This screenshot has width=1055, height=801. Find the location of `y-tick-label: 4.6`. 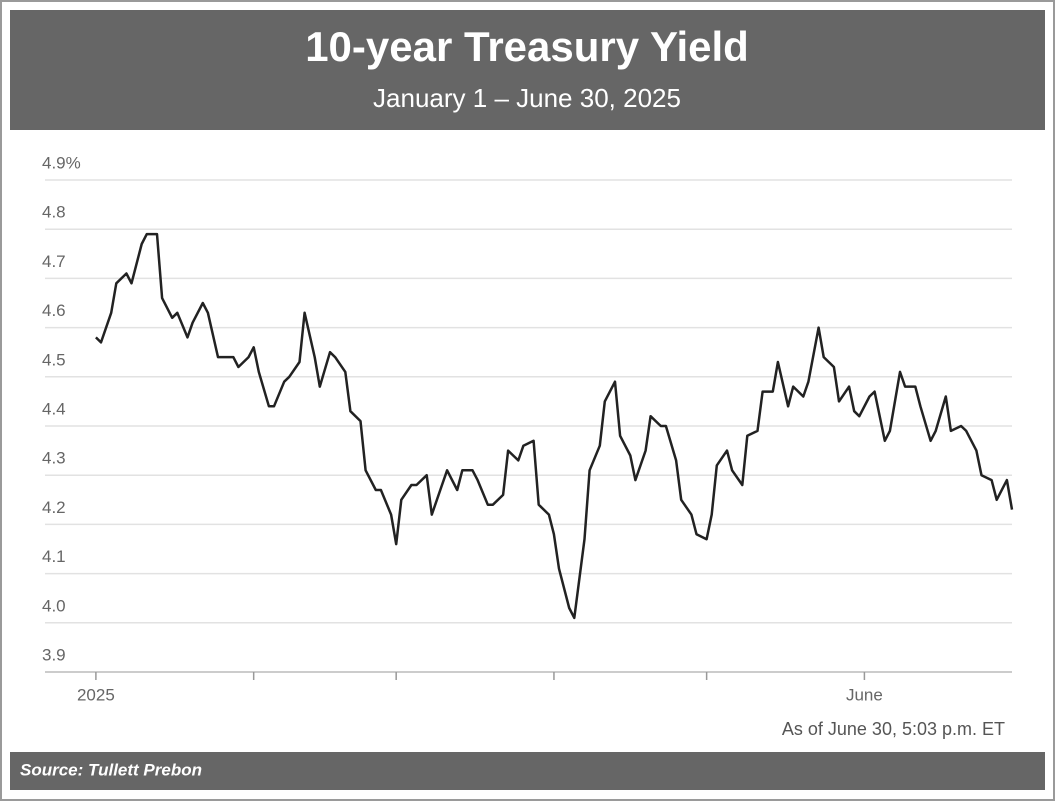

y-tick-label: 4.6 is located at coordinates (54, 310).